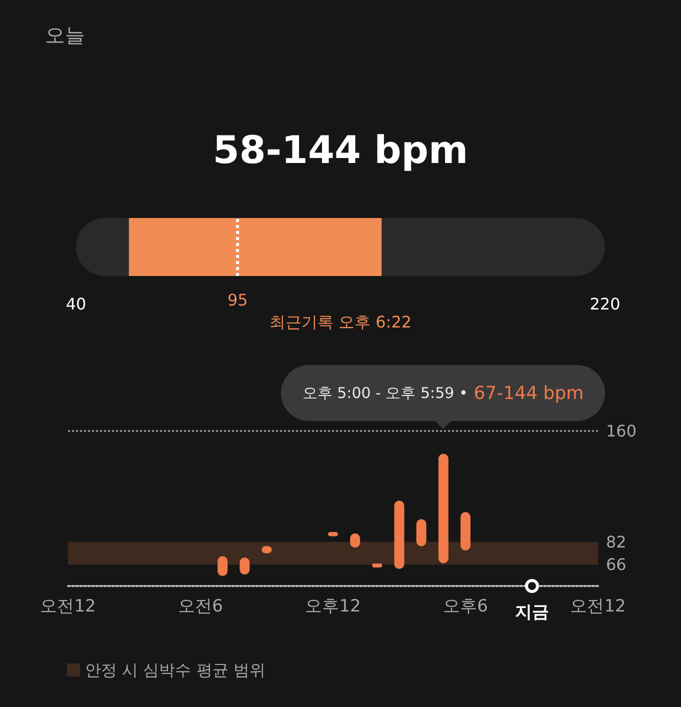  What do you see at coordinates (531, 612) in the screenshot?
I see `x-tick-label: 지금` at bounding box center [531, 612].